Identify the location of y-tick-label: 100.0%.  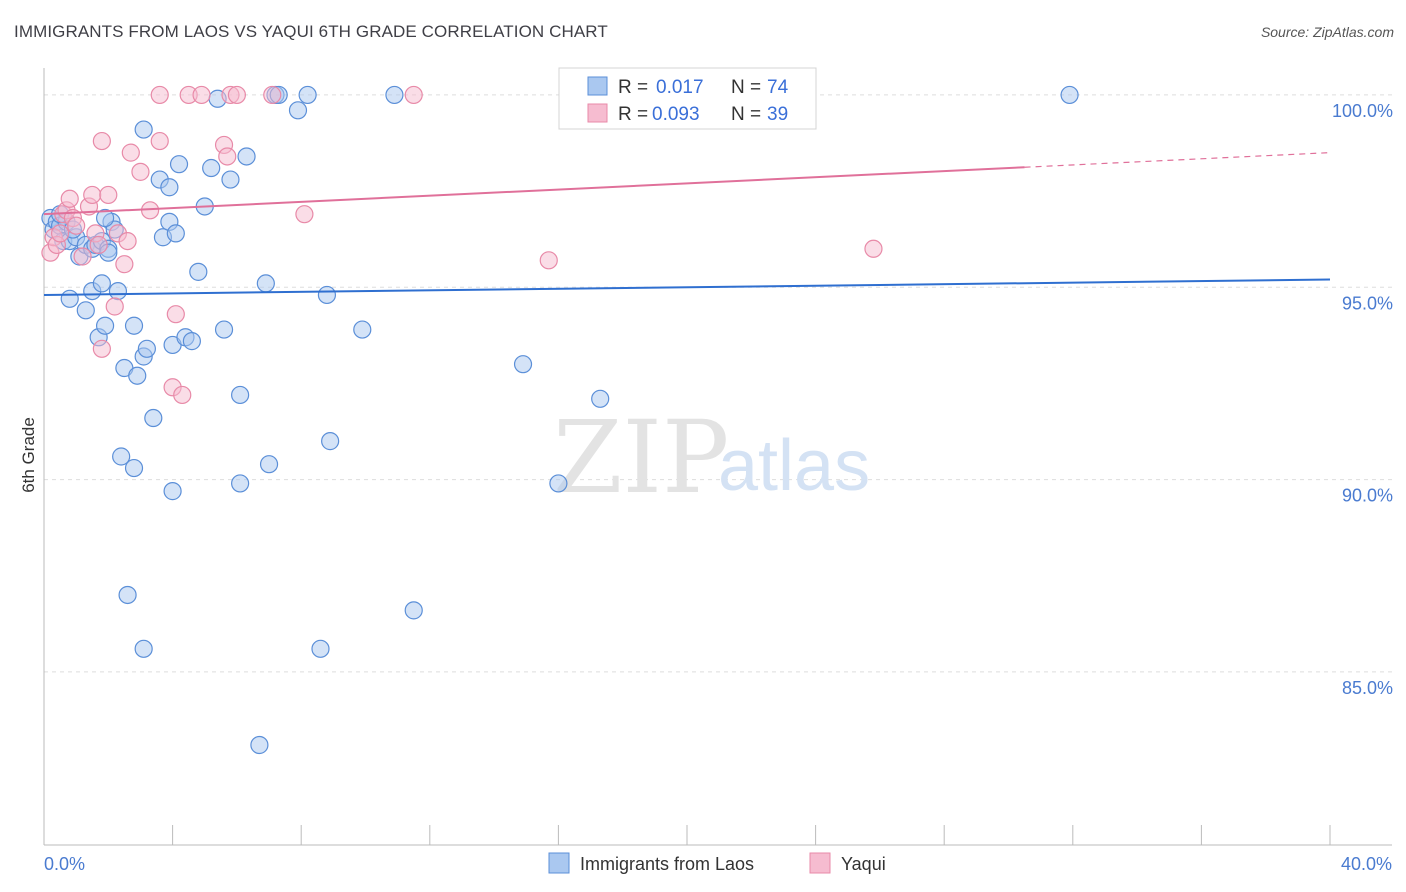
(1362, 111).